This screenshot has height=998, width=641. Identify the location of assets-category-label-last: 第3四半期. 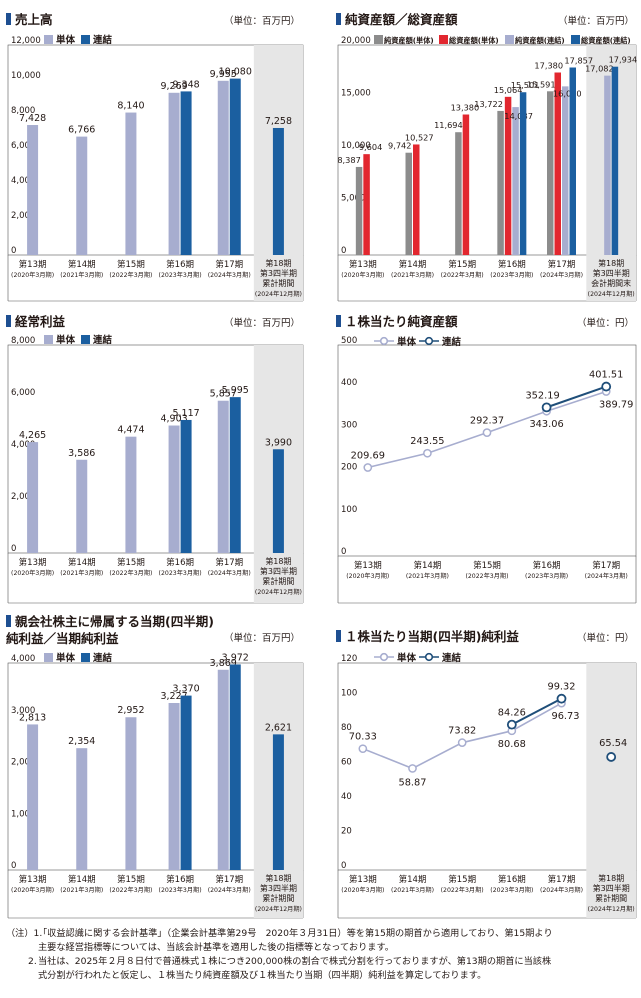
(611, 273).